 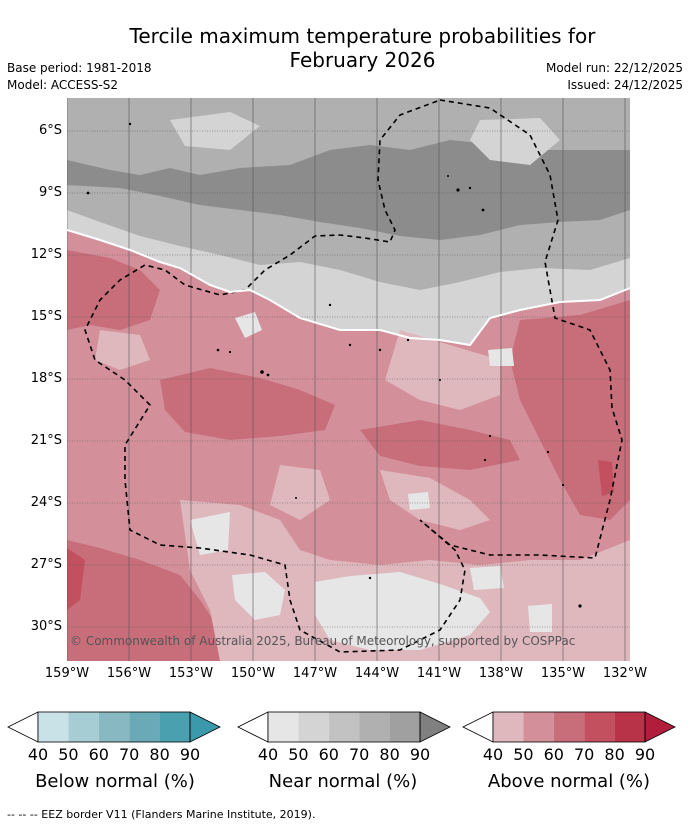 What do you see at coordinates (614, 68) in the screenshot?
I see `model-run: Model run: 22/12/2025` at bounding box center [614, 68].